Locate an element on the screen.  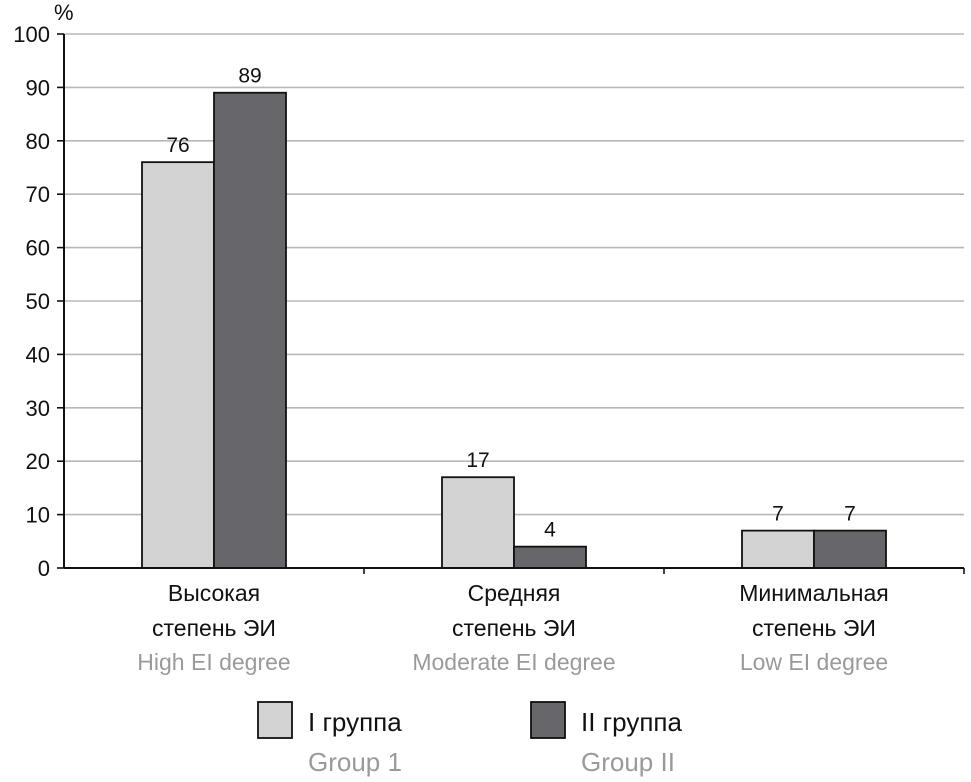
y-tick-label: 50 is located at coordinates (38, 301).